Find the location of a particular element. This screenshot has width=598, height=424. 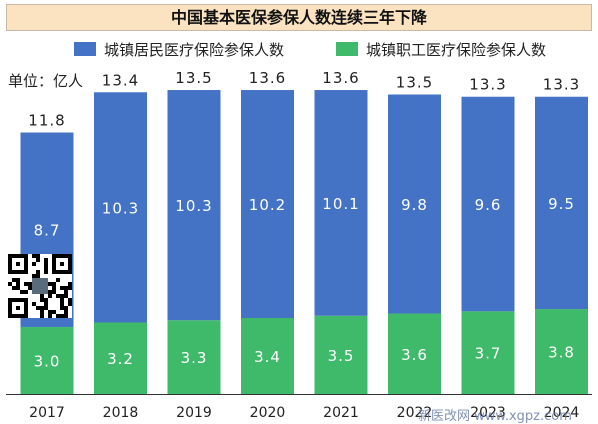

bar-employees-2024 is located at coordinates (561, 351).